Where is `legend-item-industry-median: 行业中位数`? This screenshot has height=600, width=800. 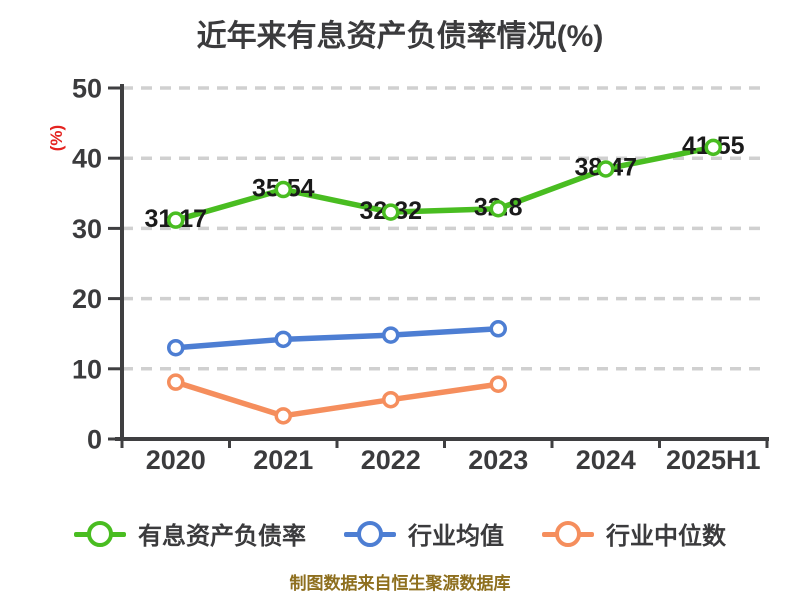
legend-item-industry-median: 行业中位数 is located at coordinates (634, 533).